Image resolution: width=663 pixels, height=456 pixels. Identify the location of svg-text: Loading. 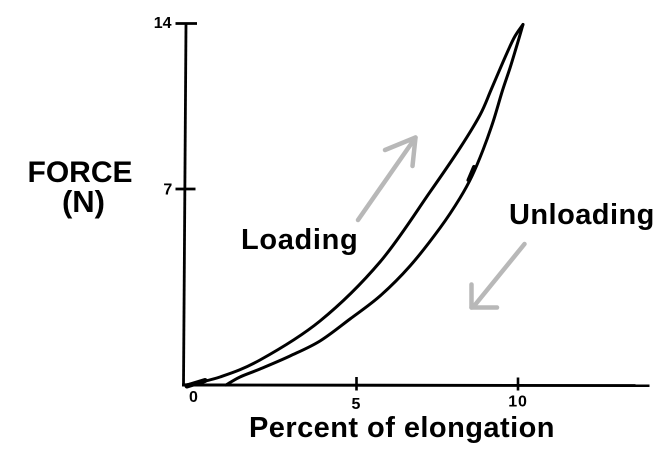
(299, 240).